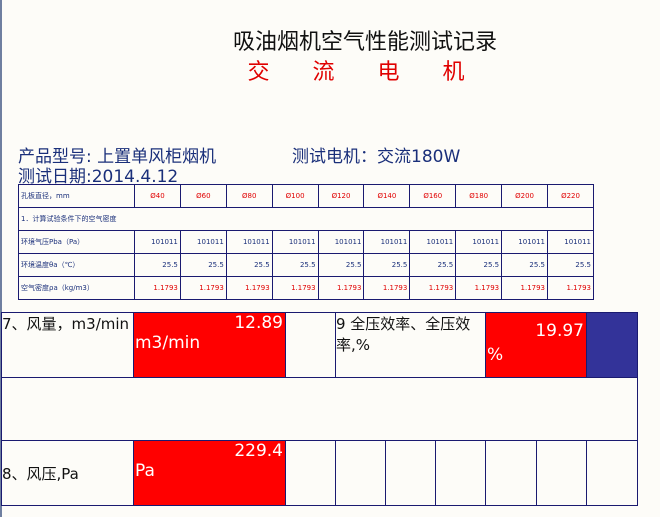 The image size is (660, 517). What do you see at coordinates (168, 343) in the screenshot?
I see `airflow-unit: m3/min` at bounding box center [168, 343].